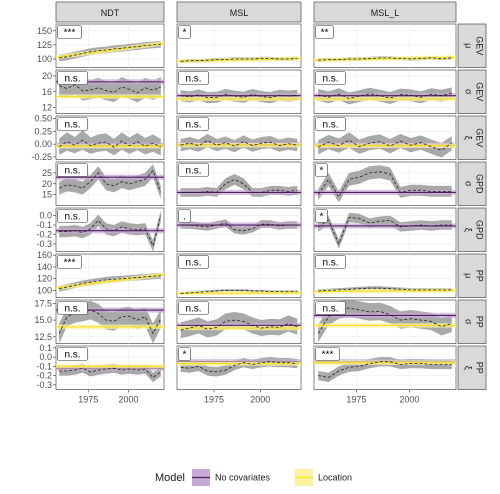 The height and width of the screenshot is (494, 500). I want to click on confidence-ribbon, so click(385, 321).